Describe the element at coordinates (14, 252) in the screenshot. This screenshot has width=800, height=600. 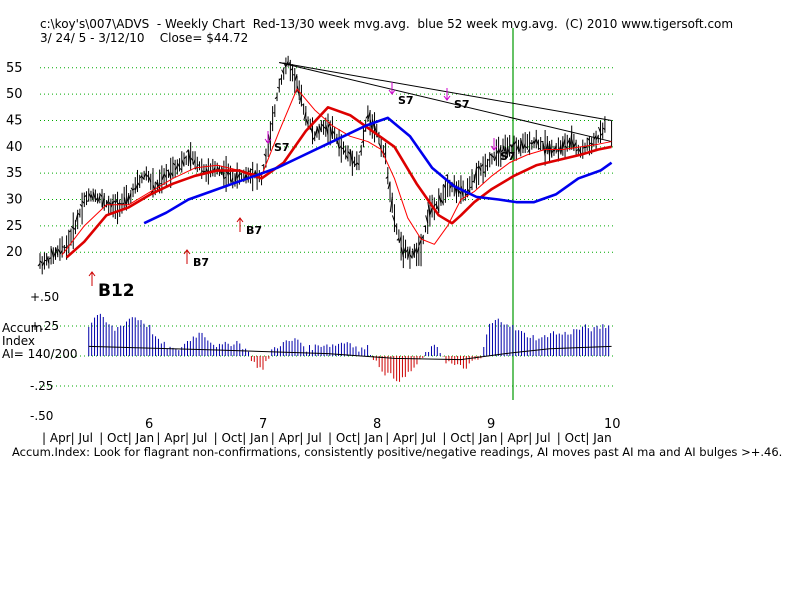
I see `price-y-tick-label: 20` at that location.